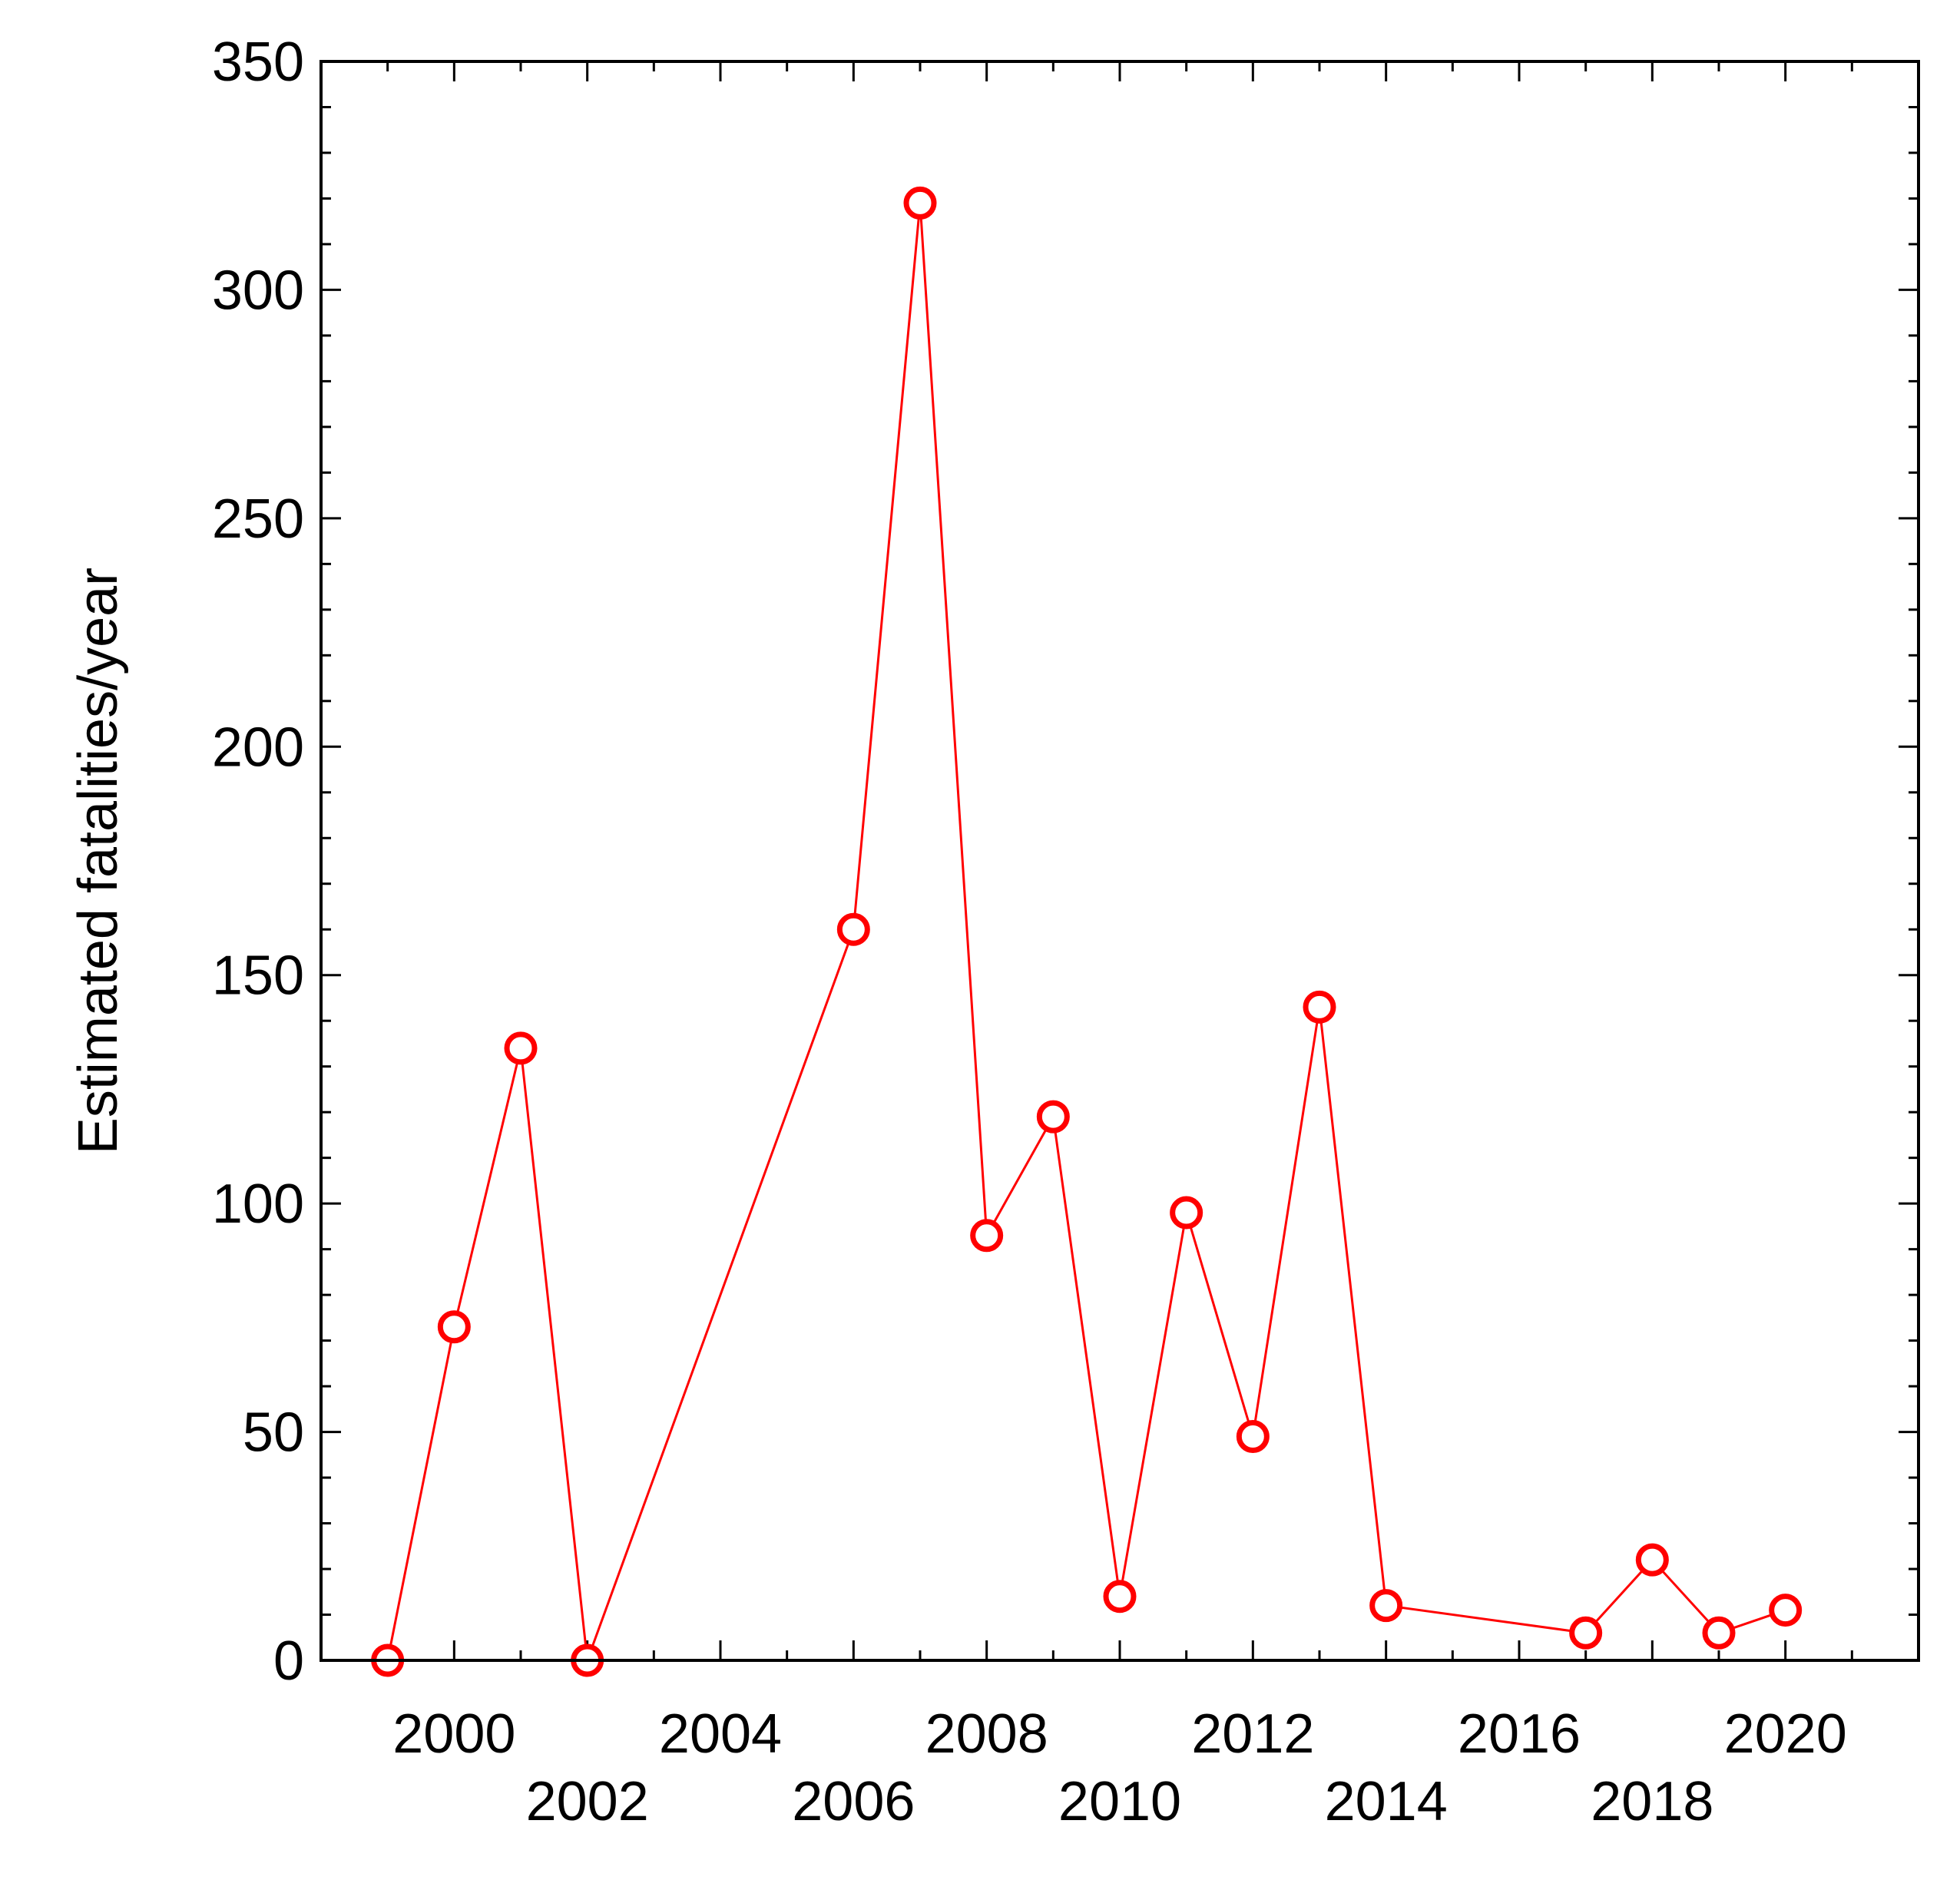  Describe the element at coordinates (288, 1661) in the screenshot. I see `y-tick-label: 0` at that location.